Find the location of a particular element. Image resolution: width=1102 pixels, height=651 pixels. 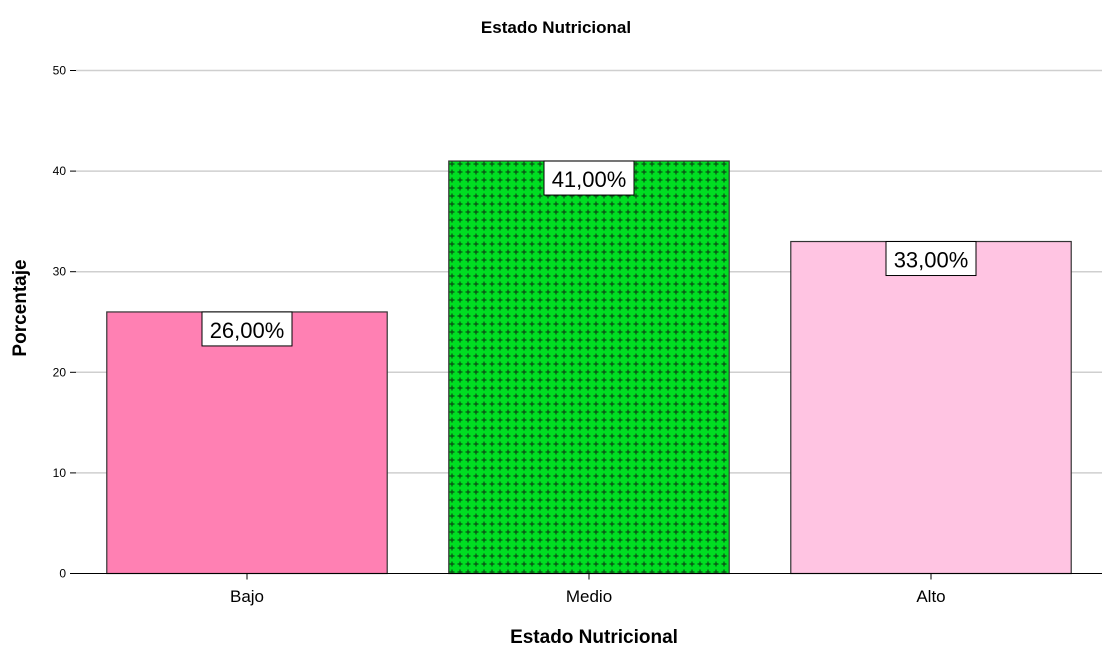

data-label-alto: 33,00% is located at coordinates (931, 260).